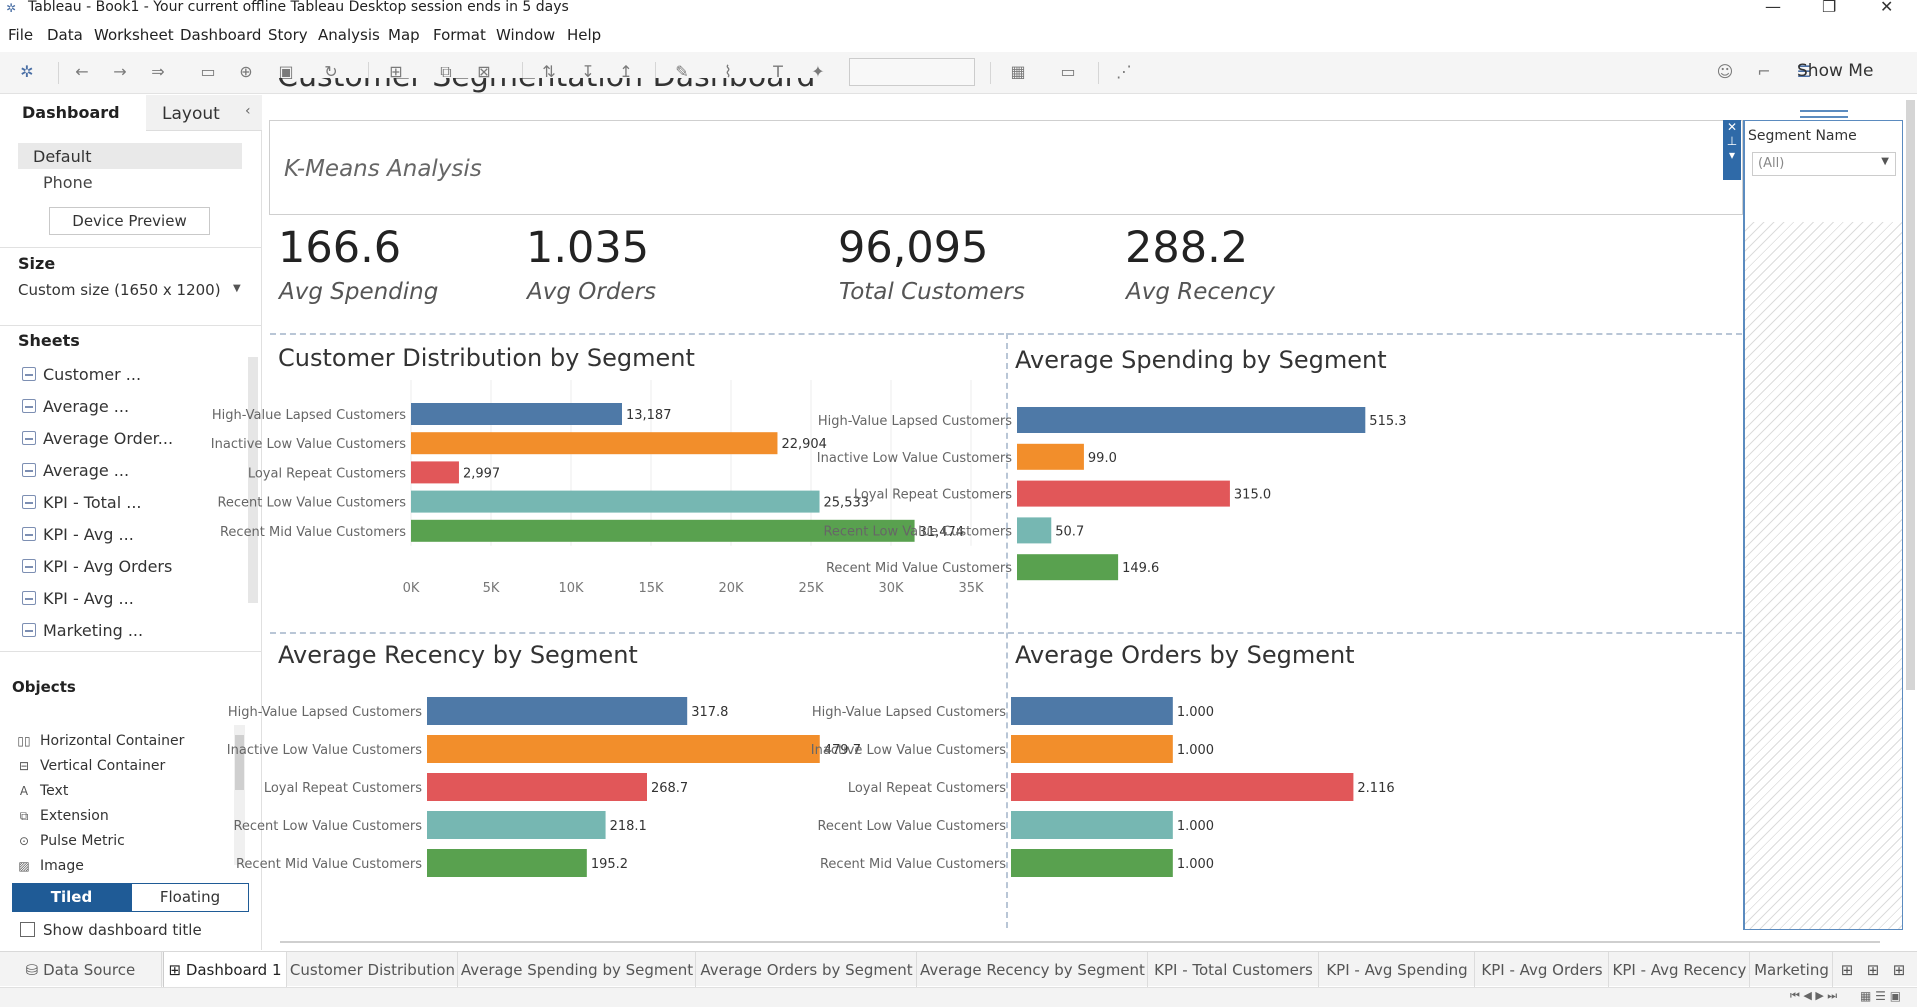  Describe the element at coordinates (549, 71) in the screenshot. I see `swap-icon: ⇅` at that location.